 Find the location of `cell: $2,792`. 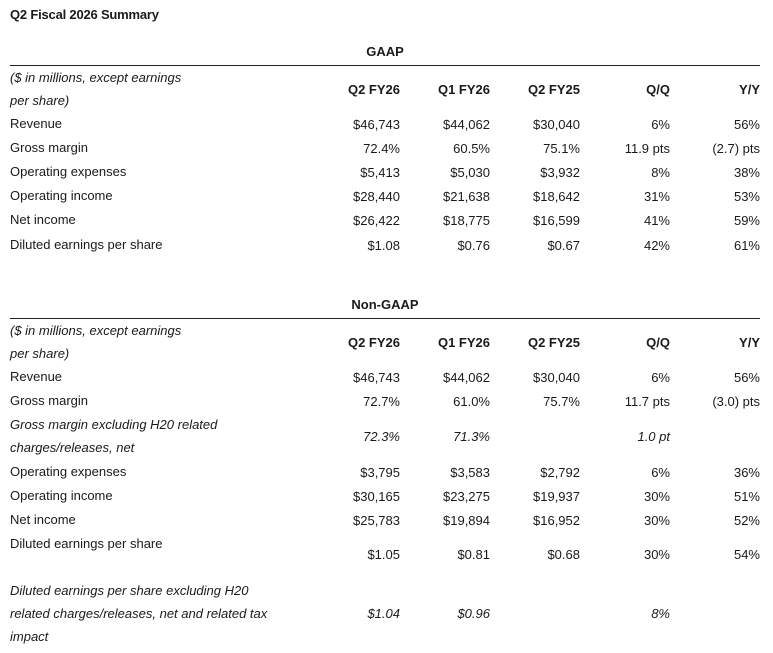

cell: $2,792 is located at coordinates (560, 472).